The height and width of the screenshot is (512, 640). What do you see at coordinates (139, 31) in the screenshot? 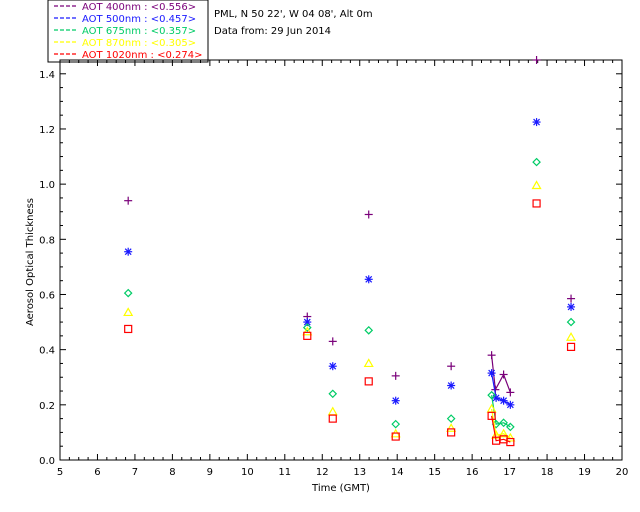
I see `legend-label: AOT 675nm : <0.357>` at bounding box center [139, 31].